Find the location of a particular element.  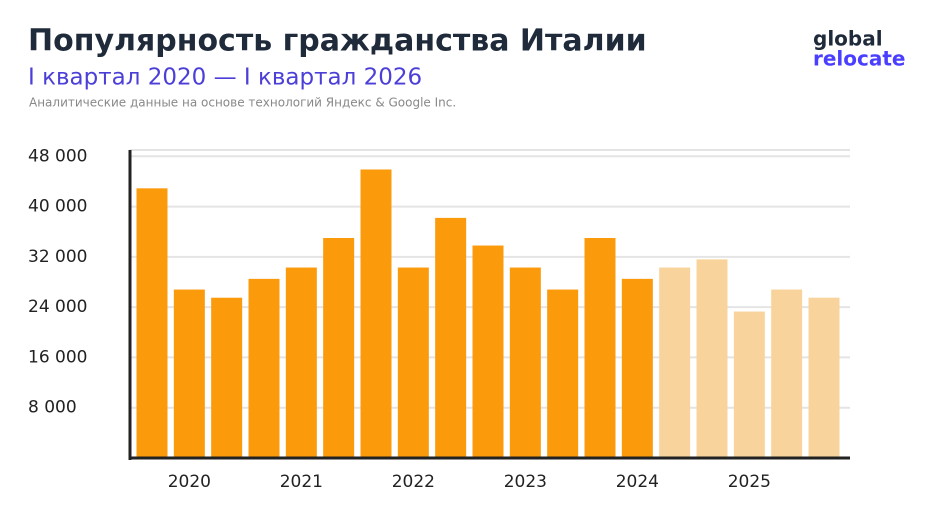

y-tick-label: 48 000 is located at coordinates (57, 156).